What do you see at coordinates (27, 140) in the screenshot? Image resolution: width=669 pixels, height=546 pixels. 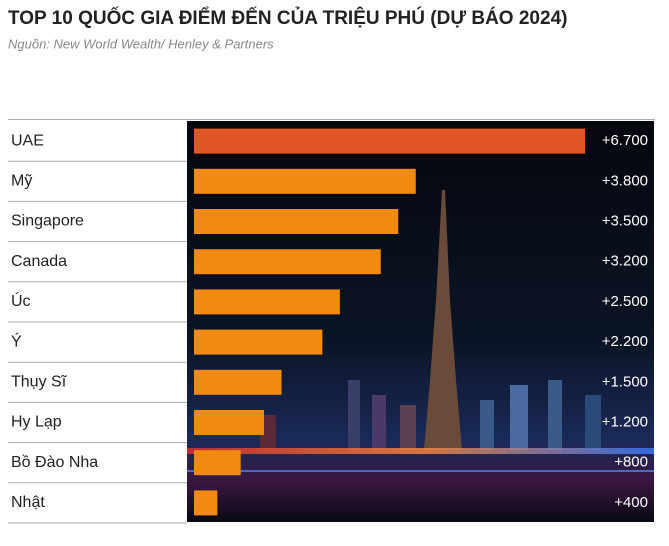 I see `category-label: UAE` at bounding box center [27, 140].